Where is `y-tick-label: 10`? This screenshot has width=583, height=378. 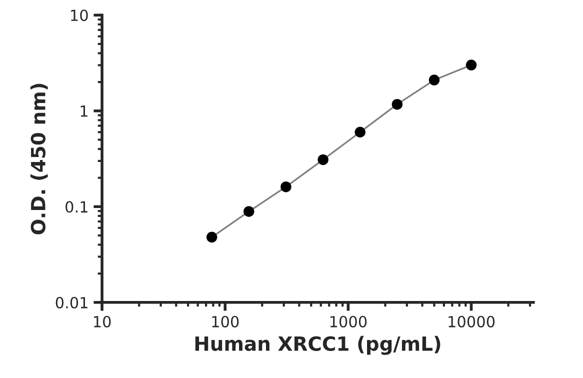 y-tick-label: 10 is located at coordinates (79, 16).